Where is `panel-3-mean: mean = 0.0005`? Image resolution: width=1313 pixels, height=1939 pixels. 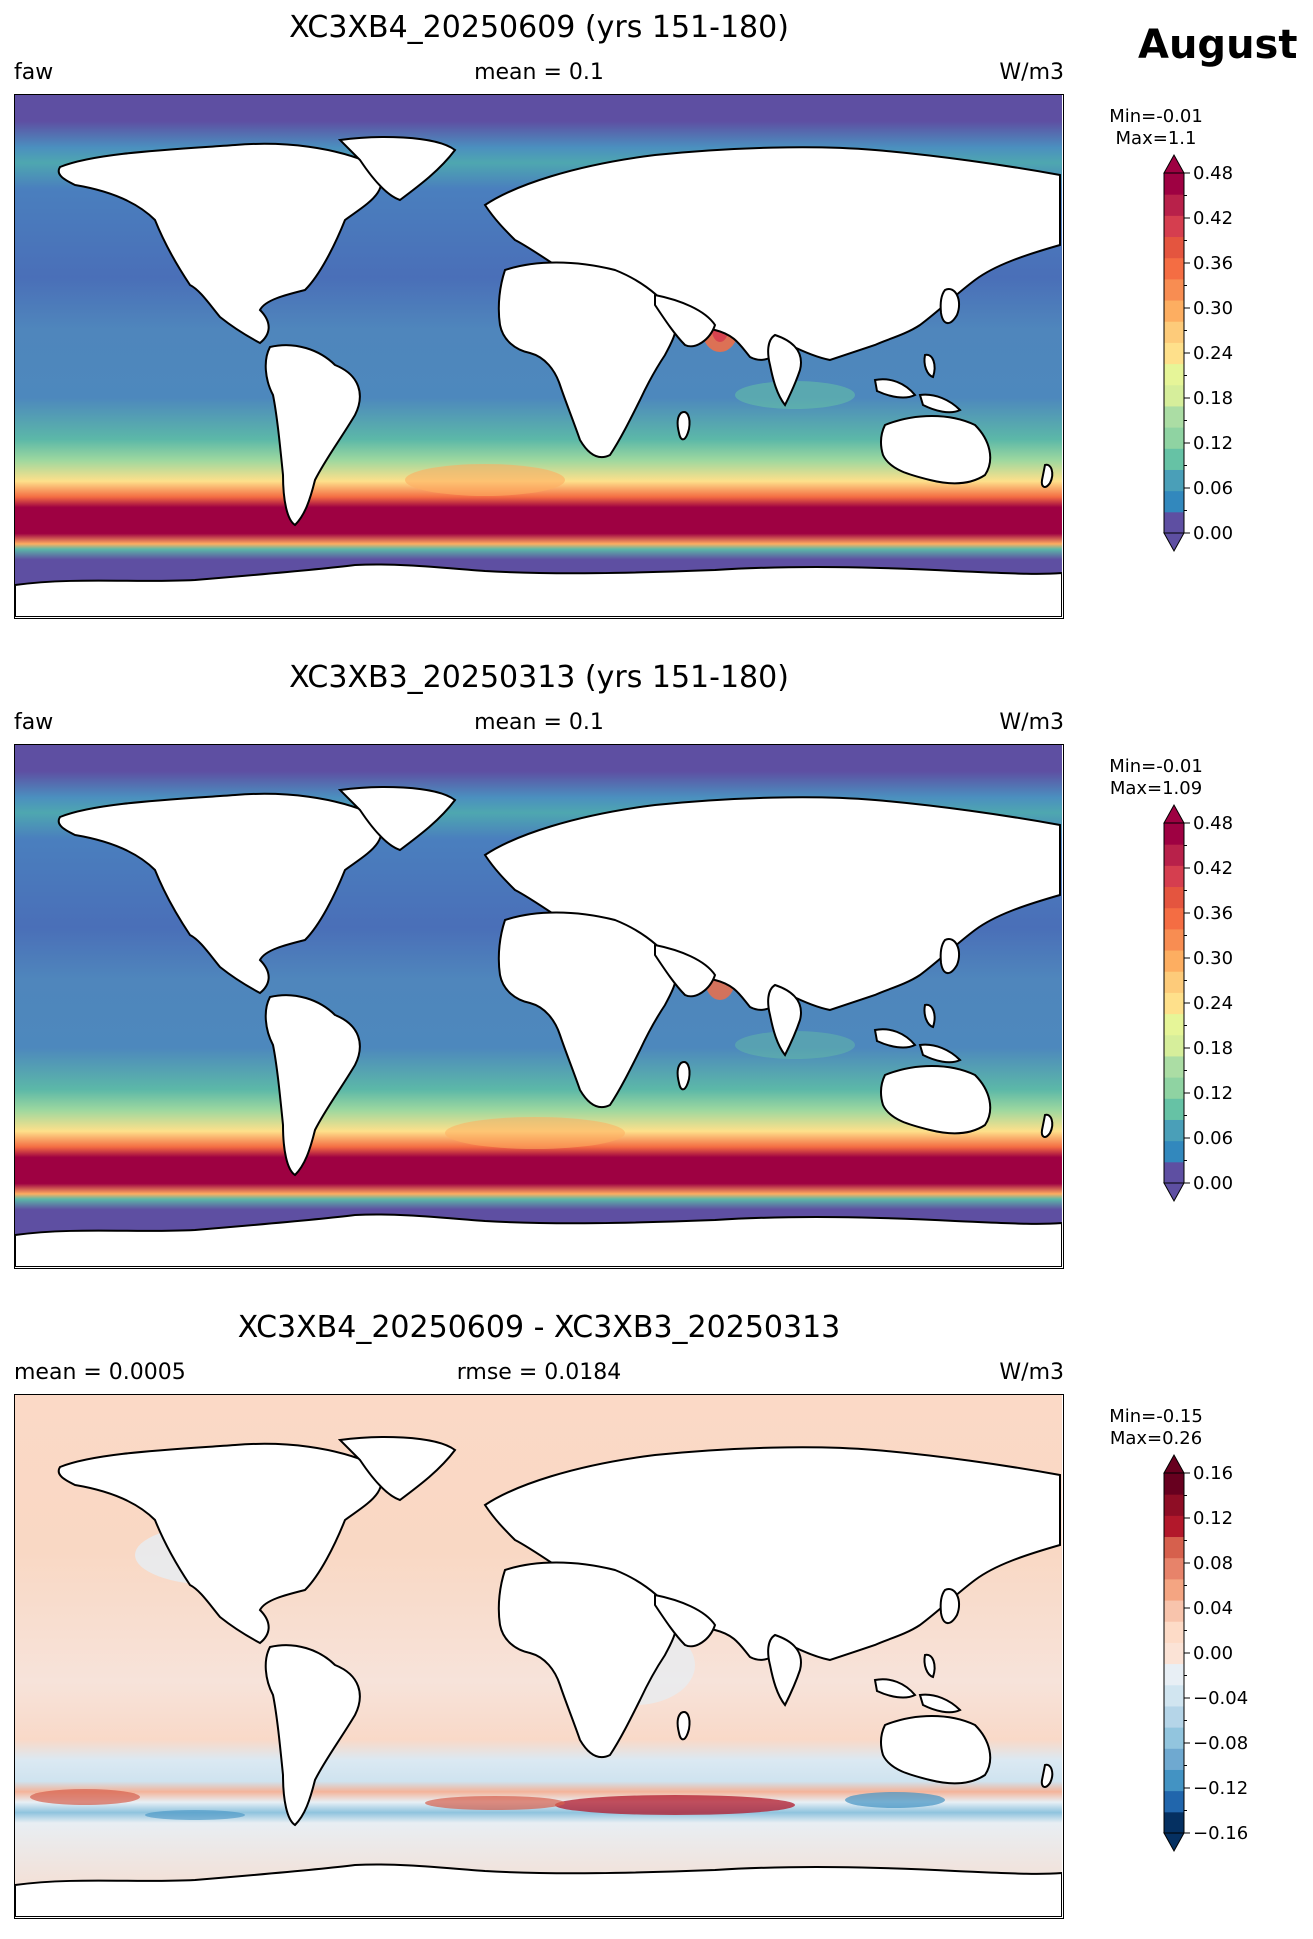
panel-3-mean: mean = 0.0005 is located at coordinates (100, 1372).